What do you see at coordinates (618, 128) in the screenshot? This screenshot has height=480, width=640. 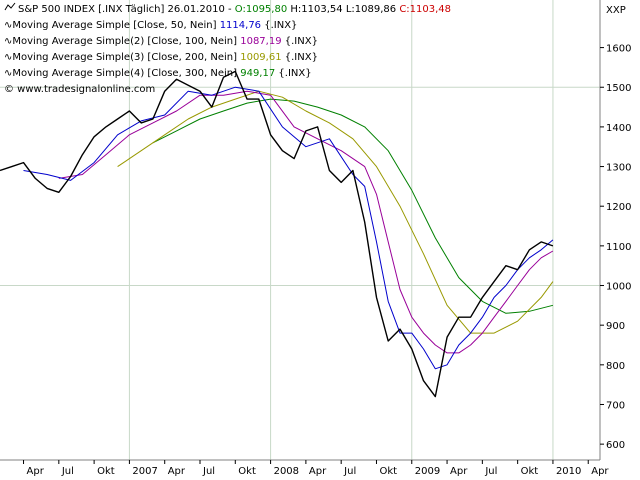 I see `y-tick-label: 1400` at bounding box center [618, 128].